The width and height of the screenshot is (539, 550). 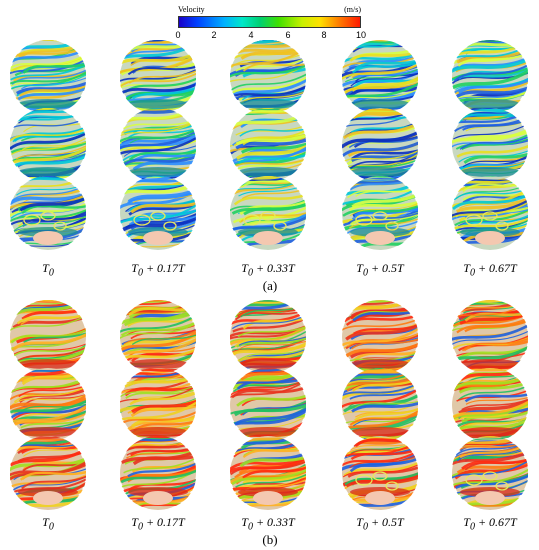 What do you see at coordinates (288, 35) in the screenshot?
I see `colorbar-tick: 6` at bounding box center [288, 35].